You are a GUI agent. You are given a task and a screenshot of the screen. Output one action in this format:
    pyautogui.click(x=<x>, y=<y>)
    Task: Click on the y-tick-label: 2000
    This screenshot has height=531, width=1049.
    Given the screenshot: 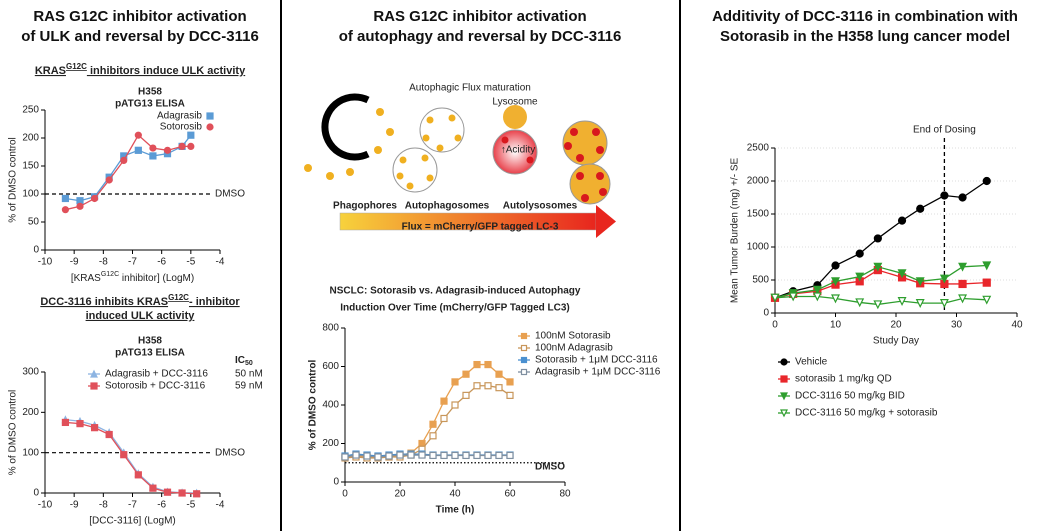 What is the action you would take?
    pyautogui.click(x=758, y=181)
    